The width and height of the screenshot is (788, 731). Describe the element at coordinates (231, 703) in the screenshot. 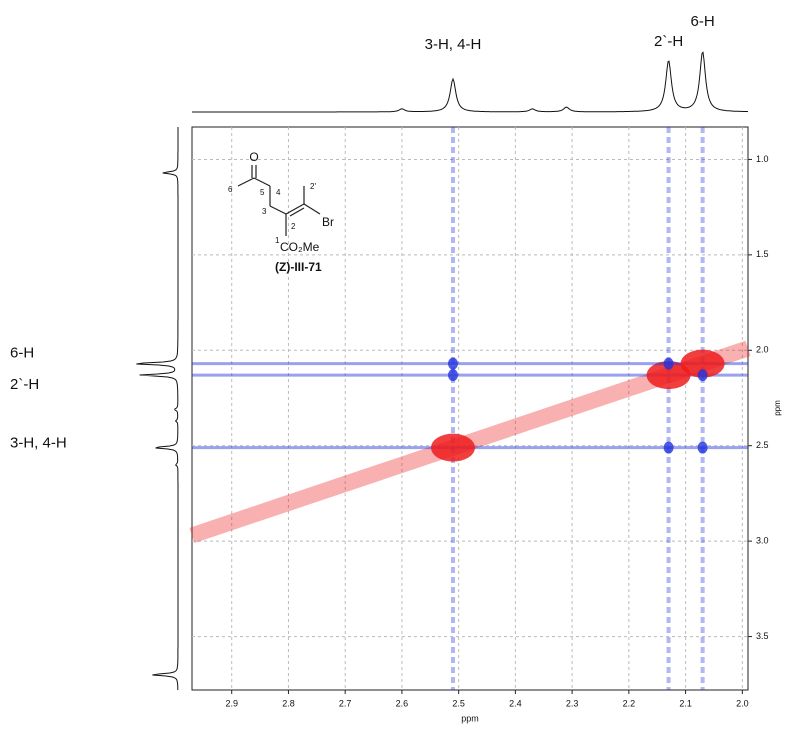

I see `x-tick-label: 2.9` at that location.